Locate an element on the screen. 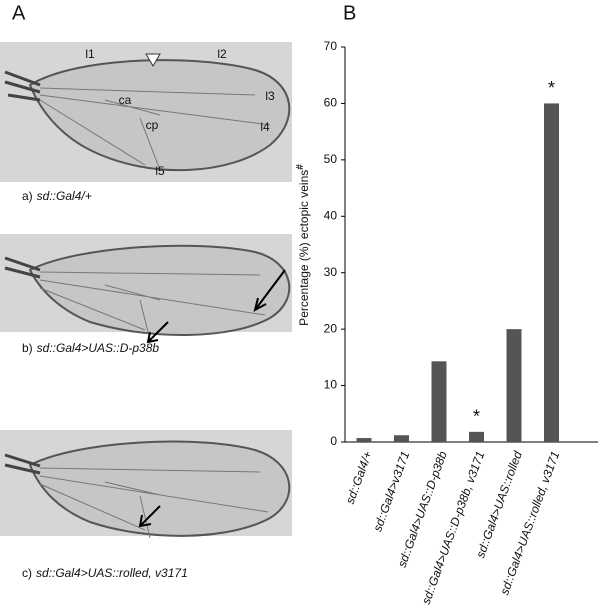 This screenshot has height=615, width=600. wing-label: l2 is located at coordinates (222, 54).